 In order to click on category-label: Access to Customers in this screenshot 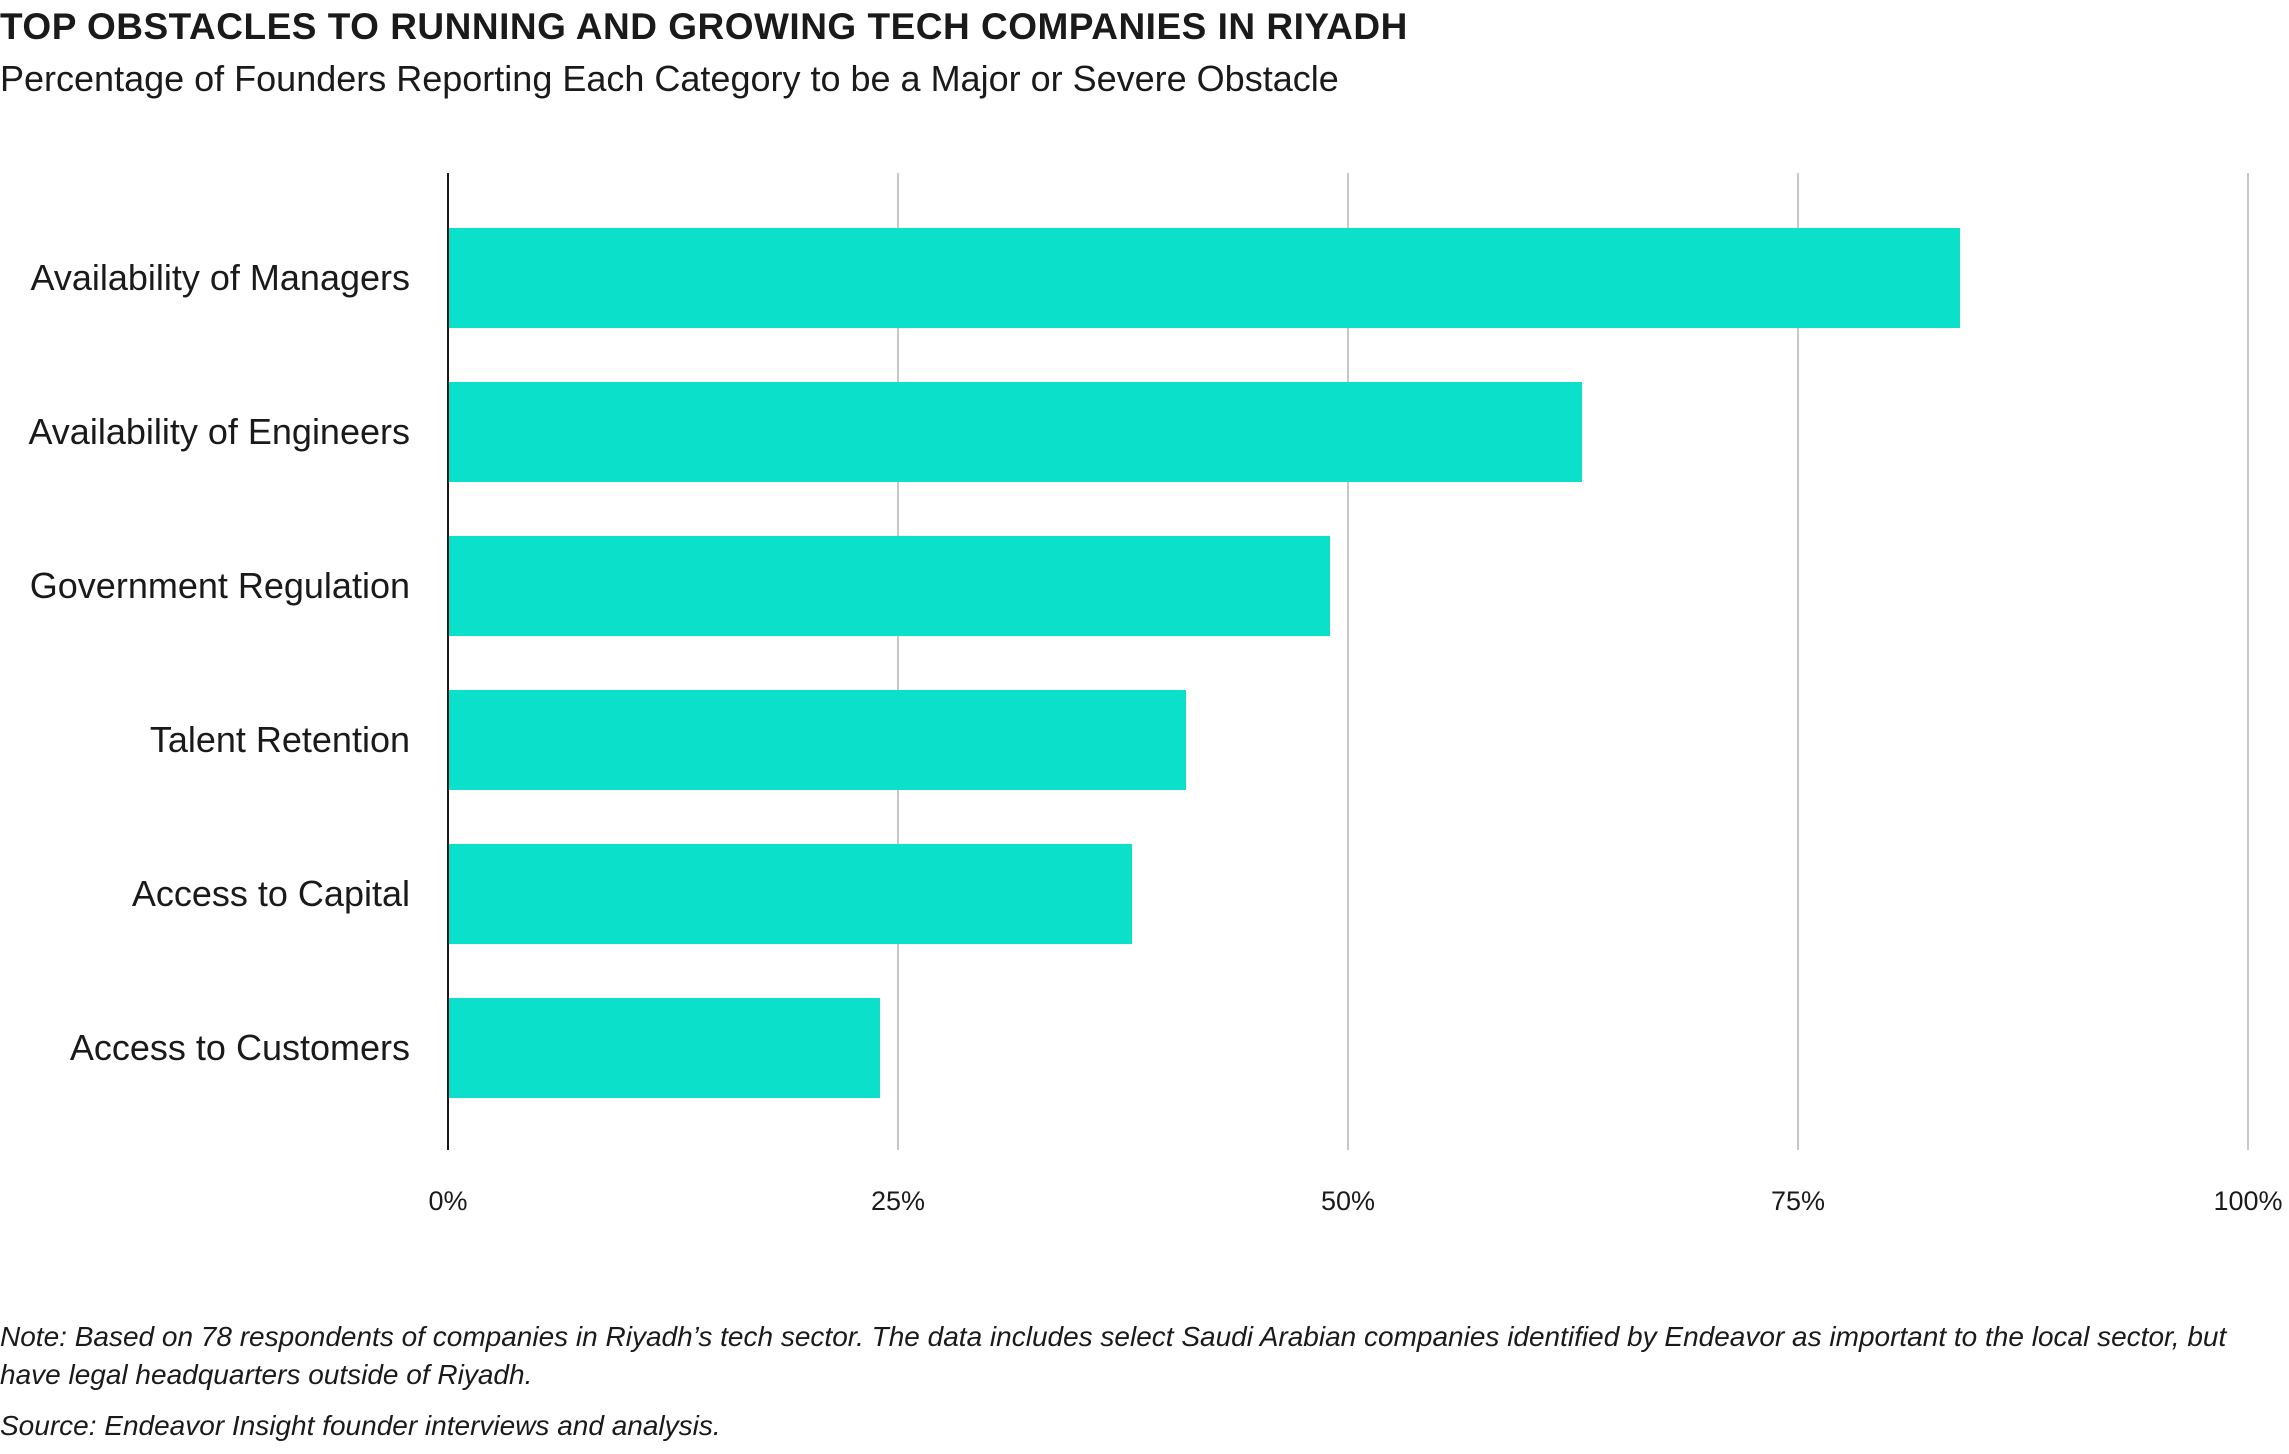, I will do `click(240, 1047)`.